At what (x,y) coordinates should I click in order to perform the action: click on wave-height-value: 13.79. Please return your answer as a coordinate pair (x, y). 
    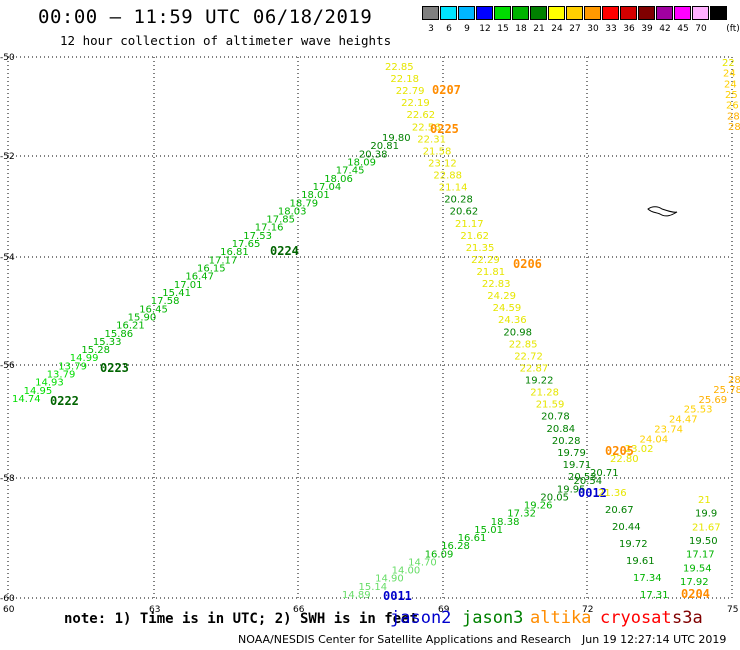
    Looking at the image, I should click on (61, 375).